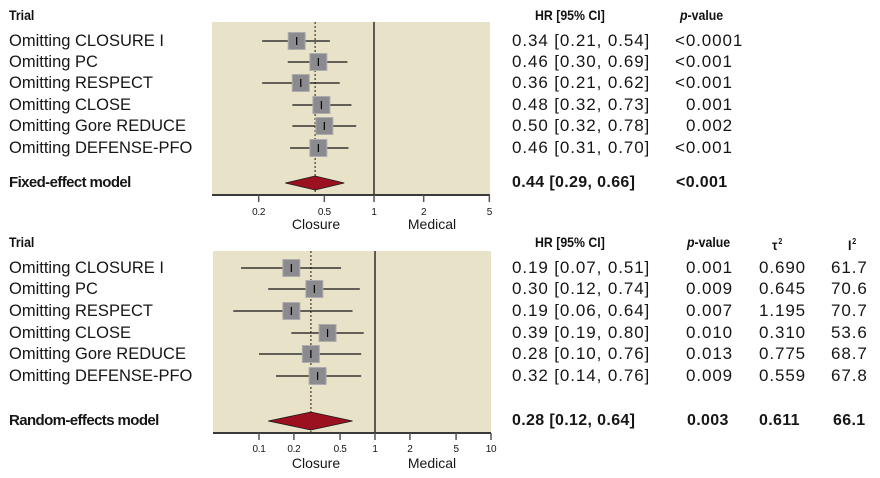 This screenshot has width=880, height=478. What do you see at coordinates (581, 375) in the screenshot?
I see `hr-ci-value: 0.32 [0.14, 0.76]` at bounding box center [581, 375].